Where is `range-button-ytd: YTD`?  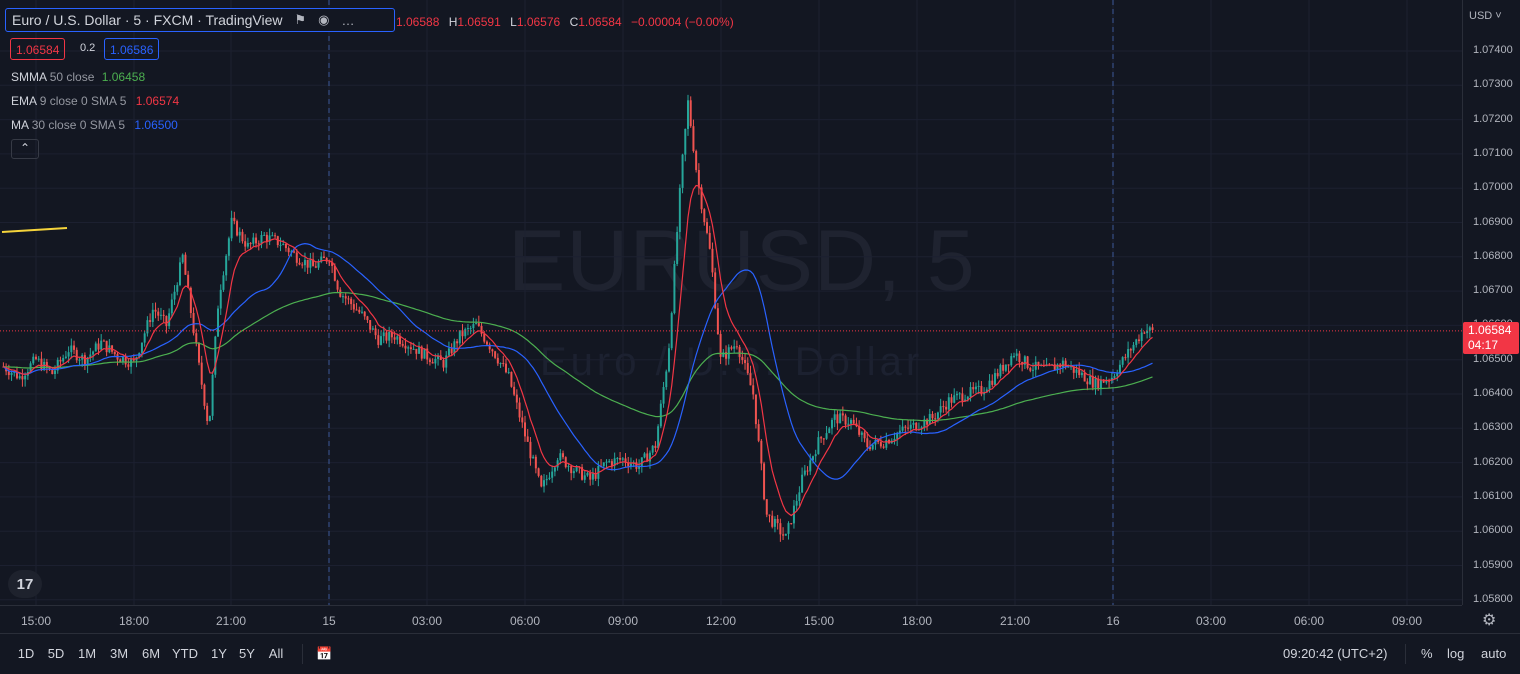 range-button-ytd: YTD is located at coordinates (185, 653).